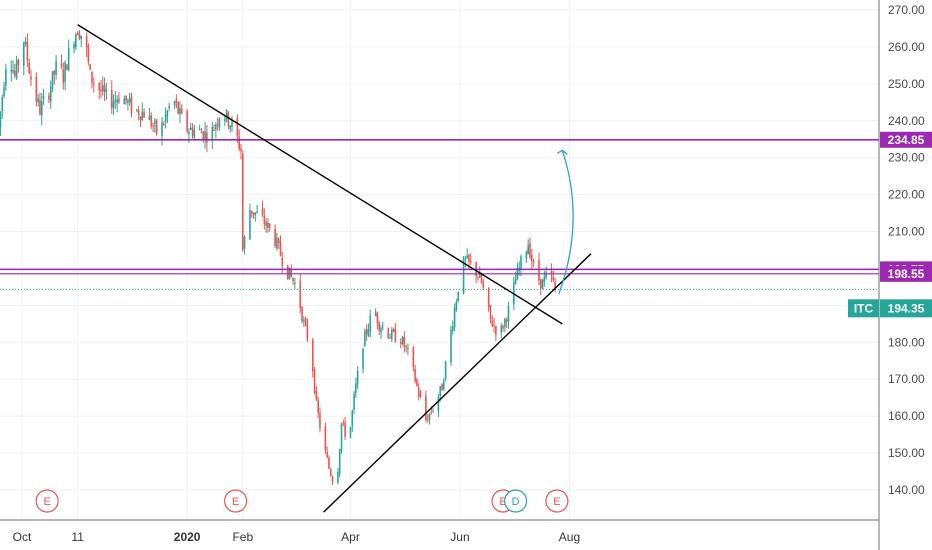 This screenshot has width=932, height=550. I want to click on x-tick-label: 2020, so click(187, 537).